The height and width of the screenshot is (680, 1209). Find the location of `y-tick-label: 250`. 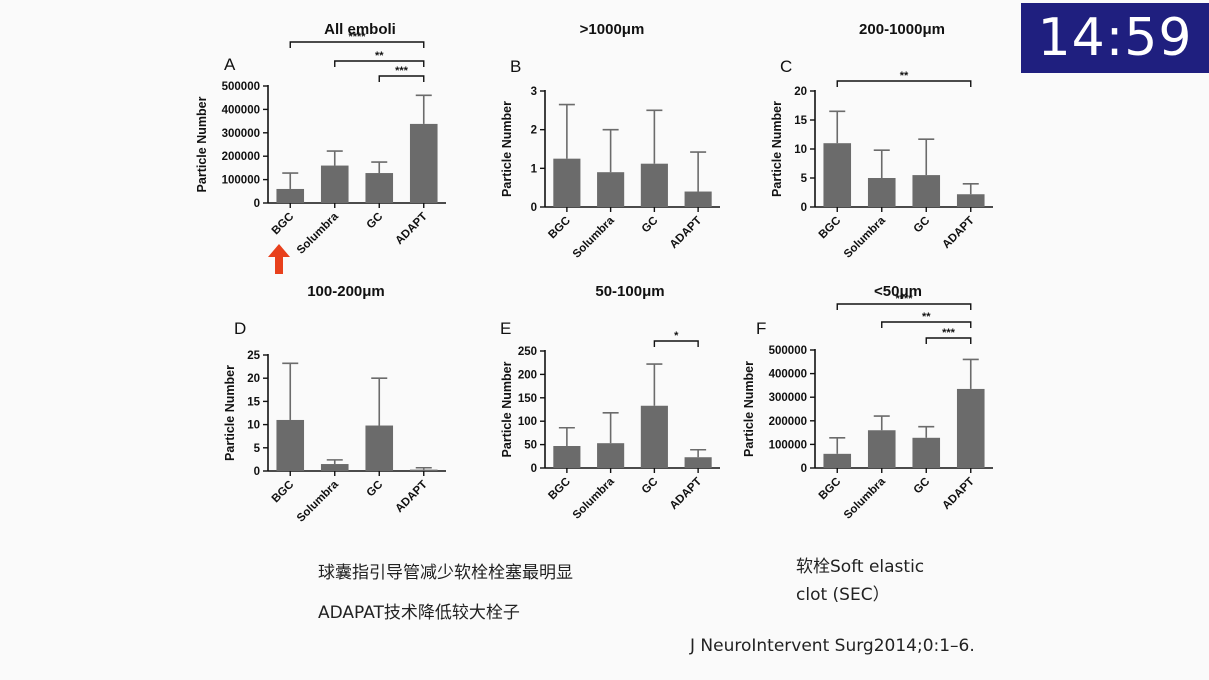

y-tick-label: 250 is located at coordinates (527, 352).